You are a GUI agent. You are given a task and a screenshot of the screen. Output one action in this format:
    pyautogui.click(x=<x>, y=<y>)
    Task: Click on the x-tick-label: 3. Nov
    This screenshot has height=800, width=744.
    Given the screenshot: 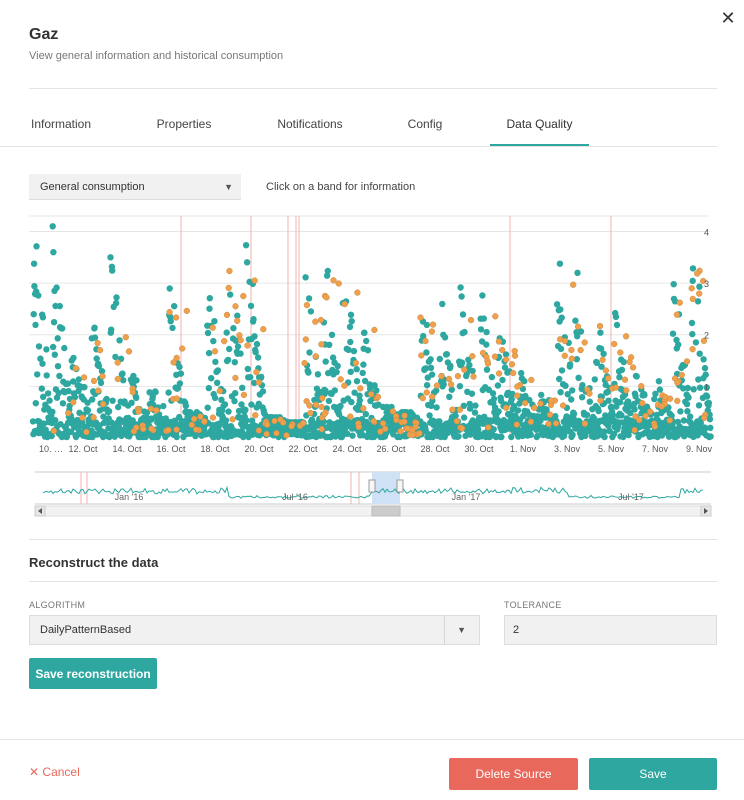 What is the action you would take?
    pyautogui.click(x=567, y=449)
    